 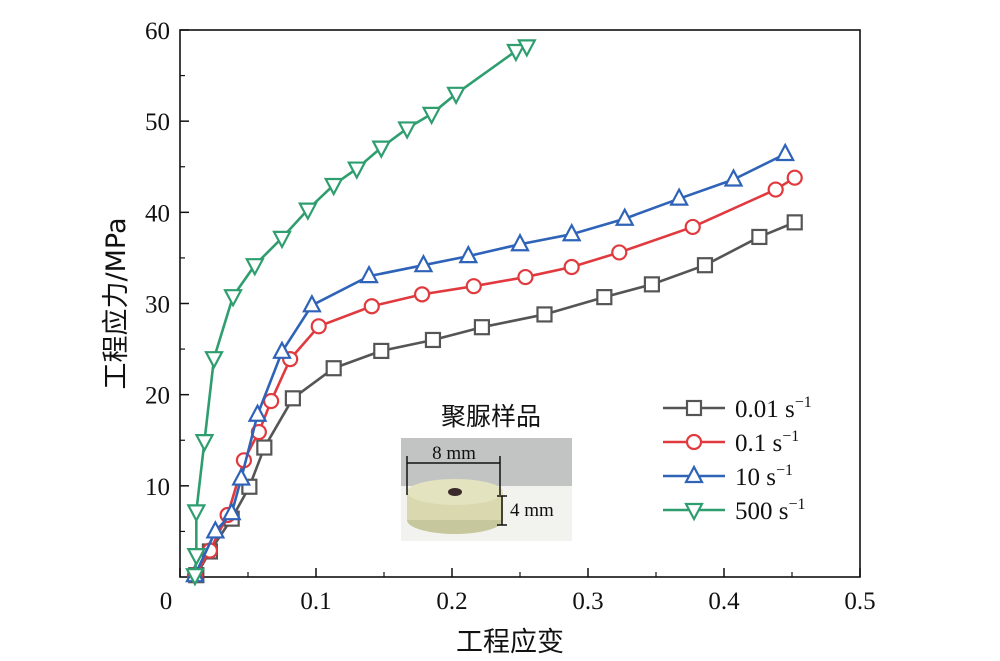 I want to click on x-tick-label: 0.5, so click(x=859, y=601).